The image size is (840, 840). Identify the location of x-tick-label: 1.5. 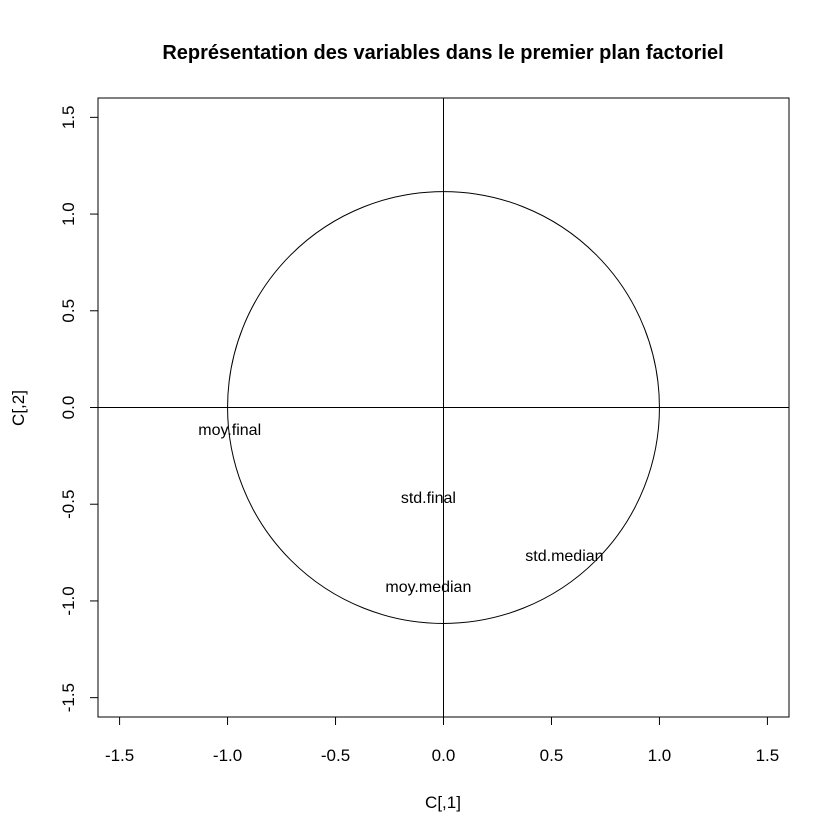
(768, 755).